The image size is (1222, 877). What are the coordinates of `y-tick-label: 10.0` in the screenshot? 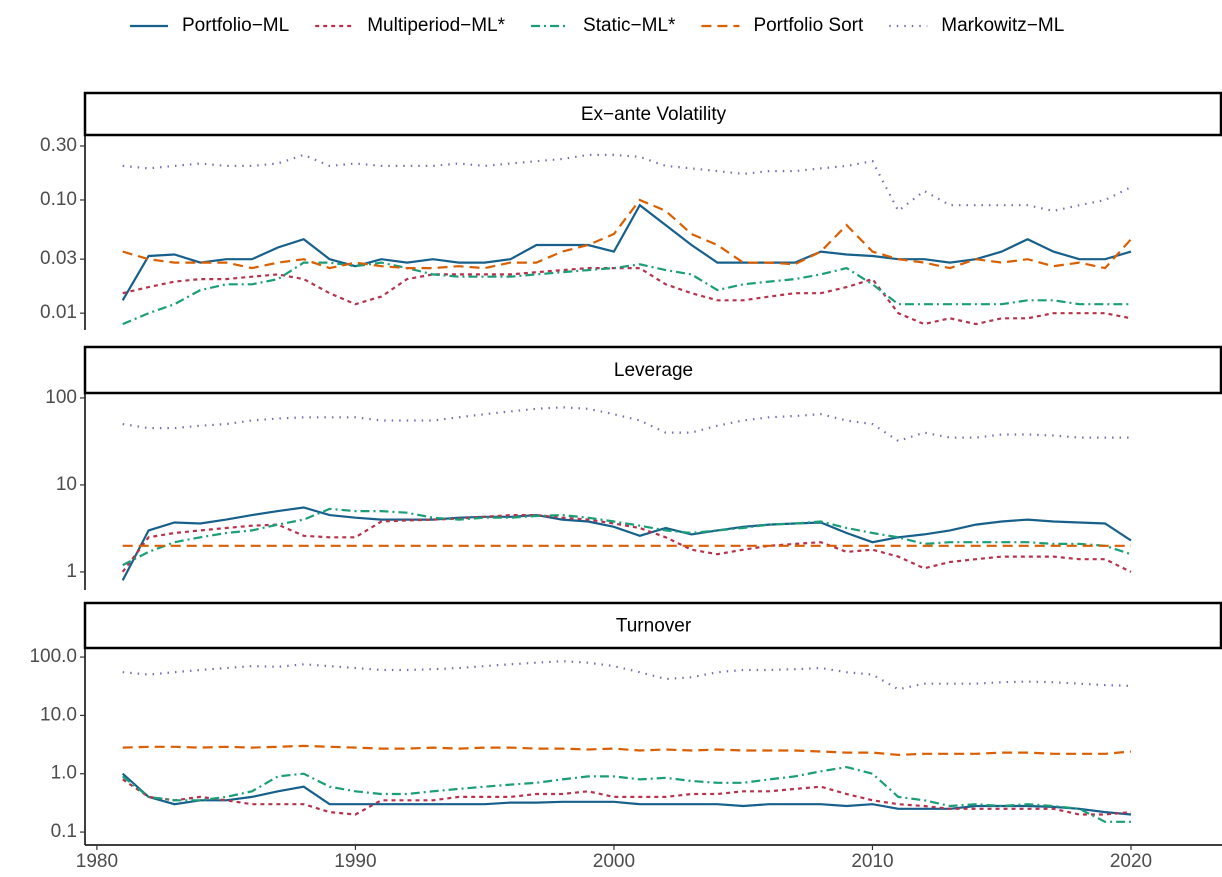 It's located at (58, 714).